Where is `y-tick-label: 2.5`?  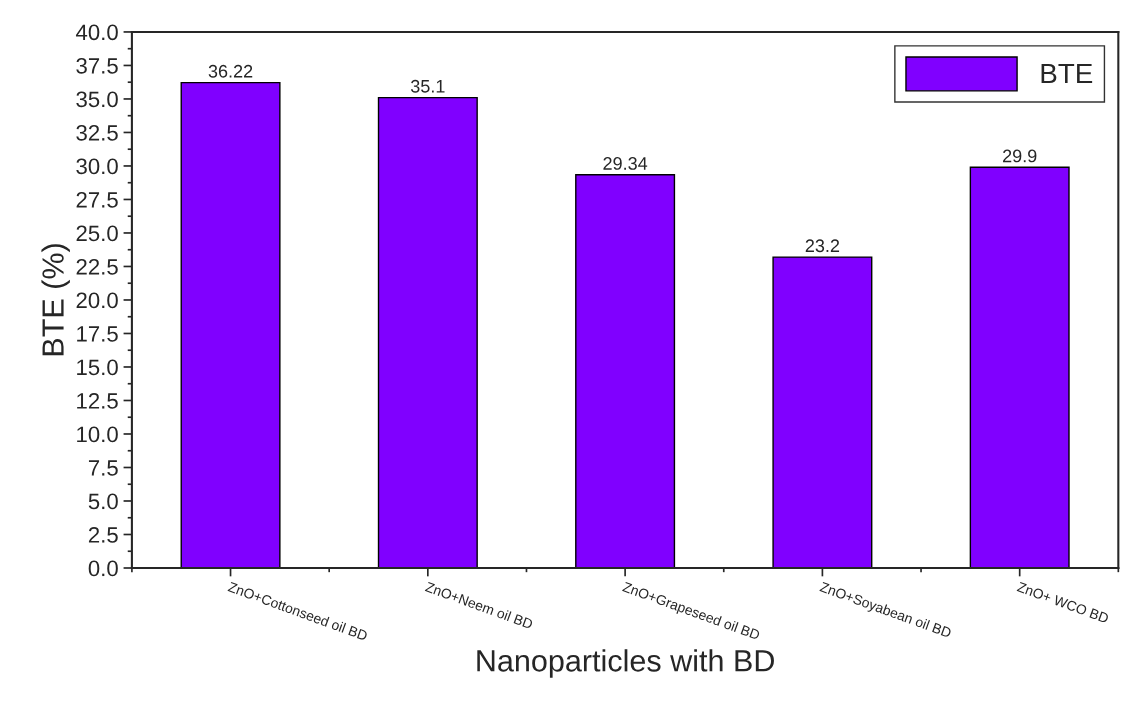 y-tick-label: 2.5 is located at coordinates (103, 535).